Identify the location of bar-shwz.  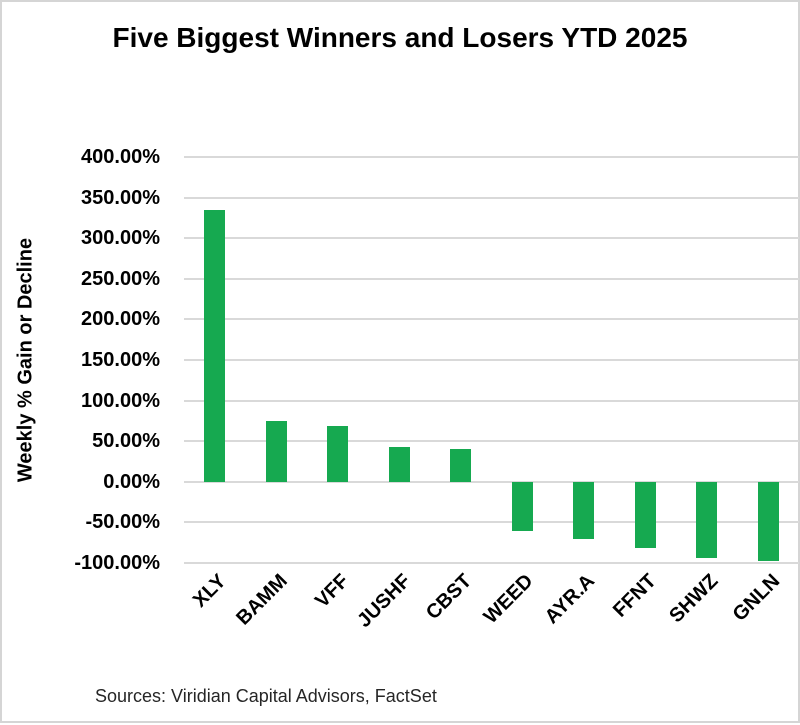
(707, 520).